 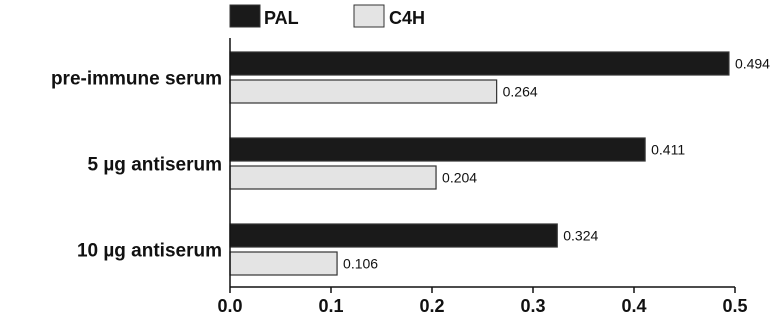 What do you see at coordinates (281, 18) in the screenshot?
I see `legend-label-pal: PAL` at bounding box center [281, 18].